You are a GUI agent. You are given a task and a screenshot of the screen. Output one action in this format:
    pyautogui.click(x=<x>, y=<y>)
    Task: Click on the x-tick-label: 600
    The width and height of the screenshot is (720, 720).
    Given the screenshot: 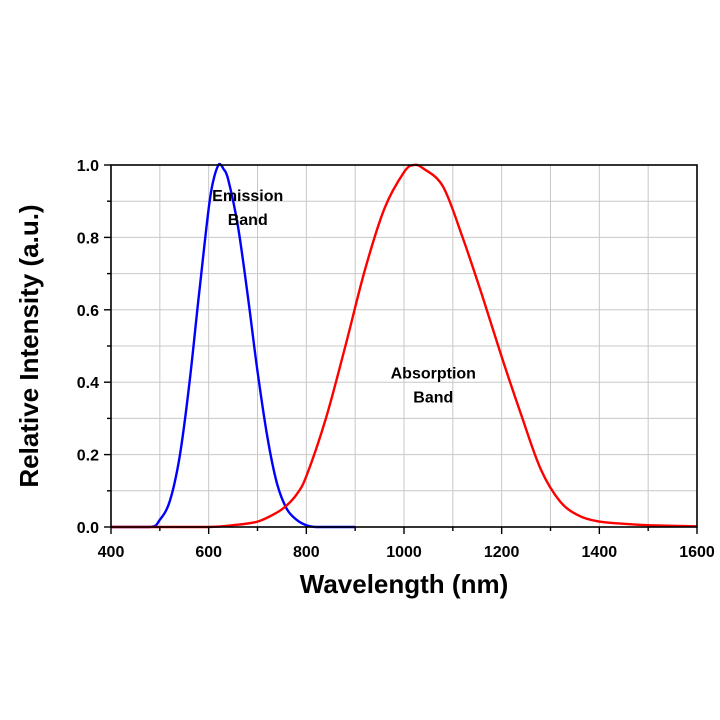 What is the action you would take?
    pyautogui.click(x=208, y=552)
    